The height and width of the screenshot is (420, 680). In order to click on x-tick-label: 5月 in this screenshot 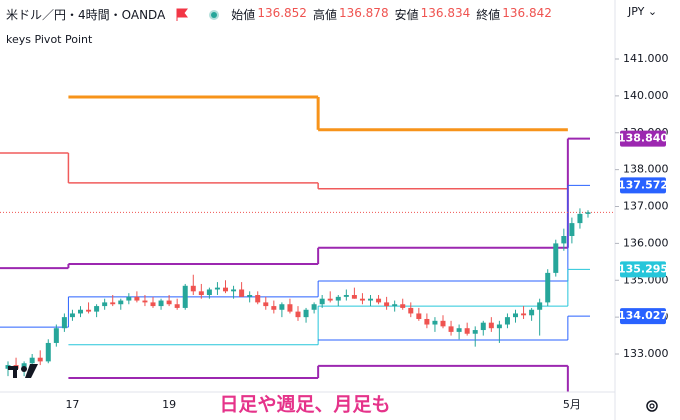, I will do `click(572, 404)`.